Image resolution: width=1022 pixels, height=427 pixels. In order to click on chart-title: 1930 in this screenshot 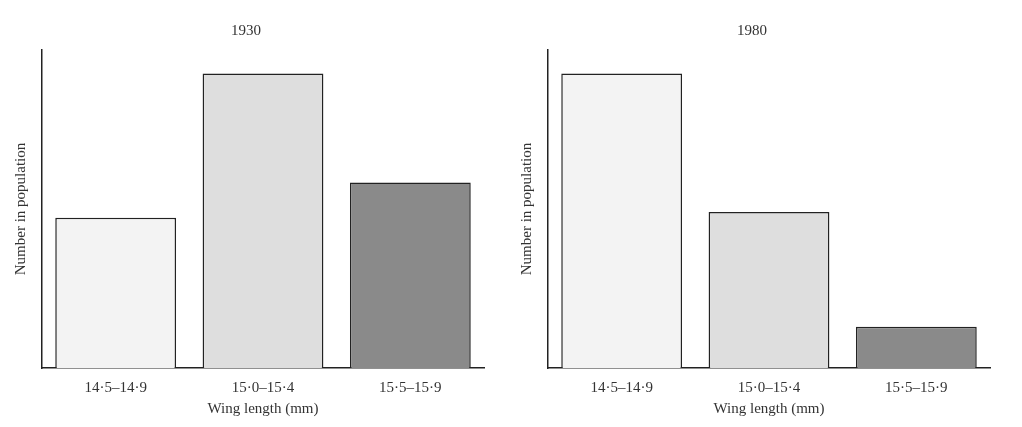, I will do `click(246, 29)`.